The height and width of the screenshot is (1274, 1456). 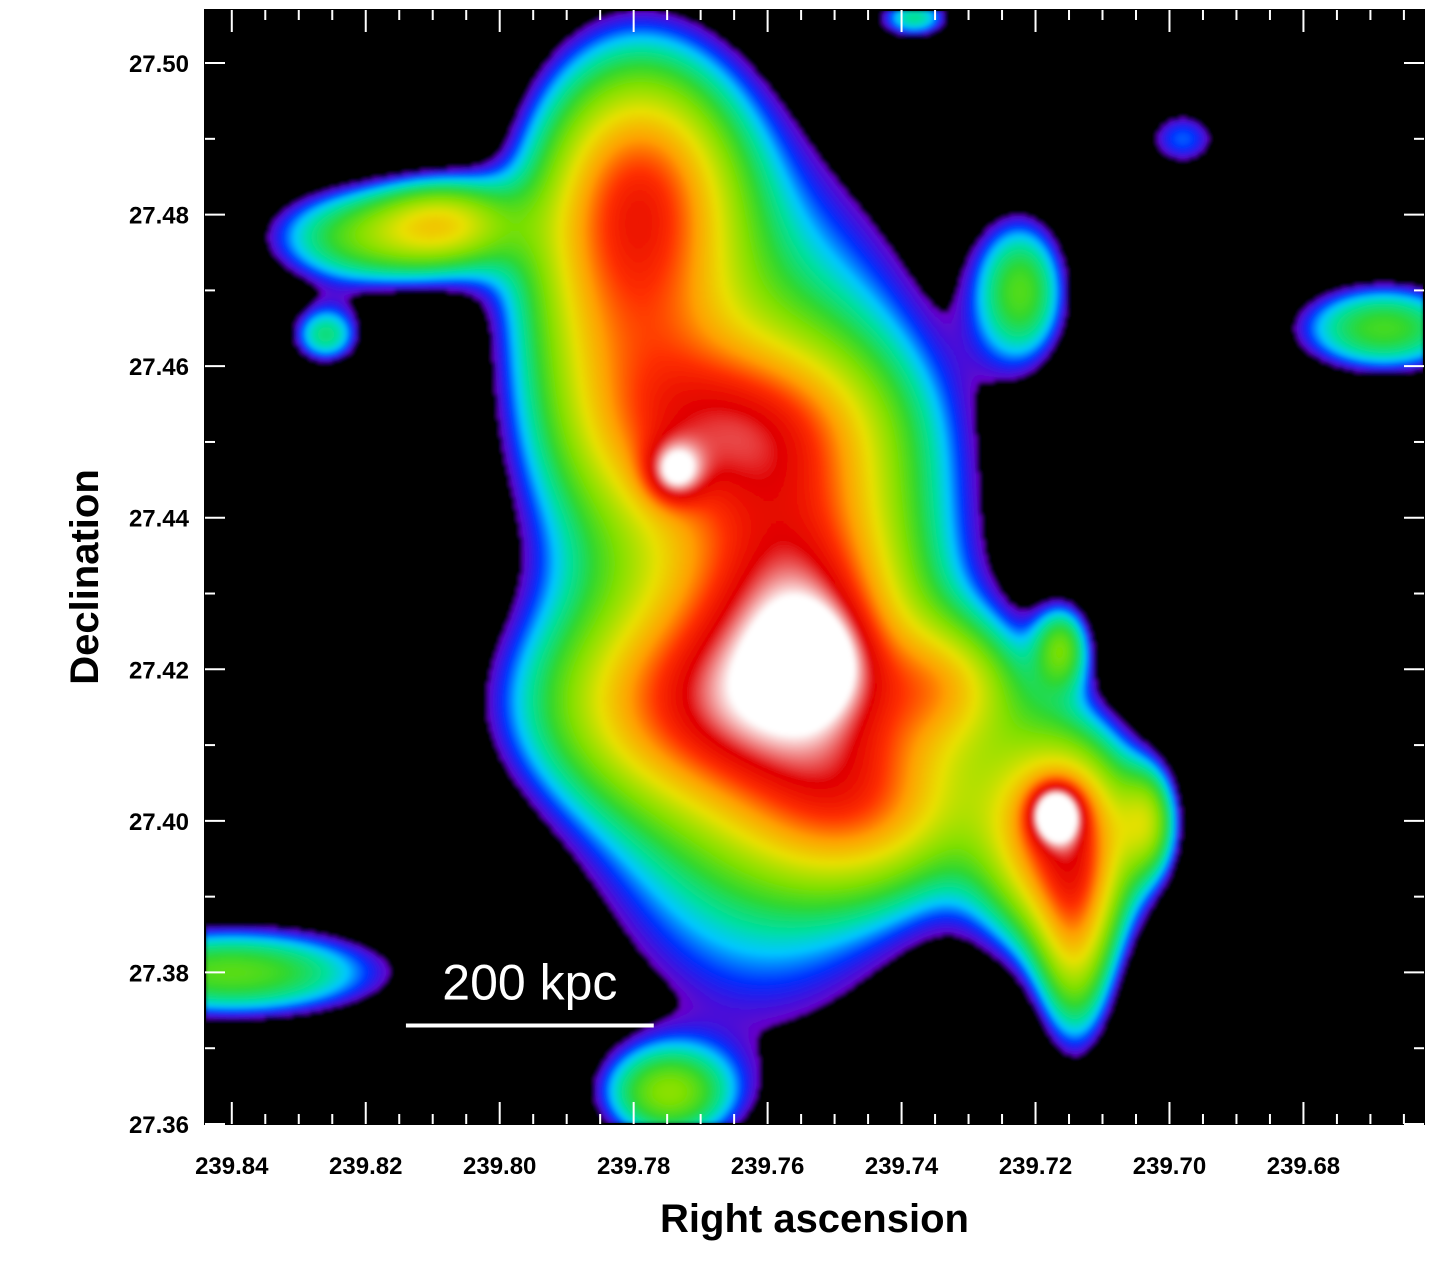 What do you see at coordinates (85, 577) in the screenshot?
I see `y-axis-title: Declination` at bounding box center [85, 577].